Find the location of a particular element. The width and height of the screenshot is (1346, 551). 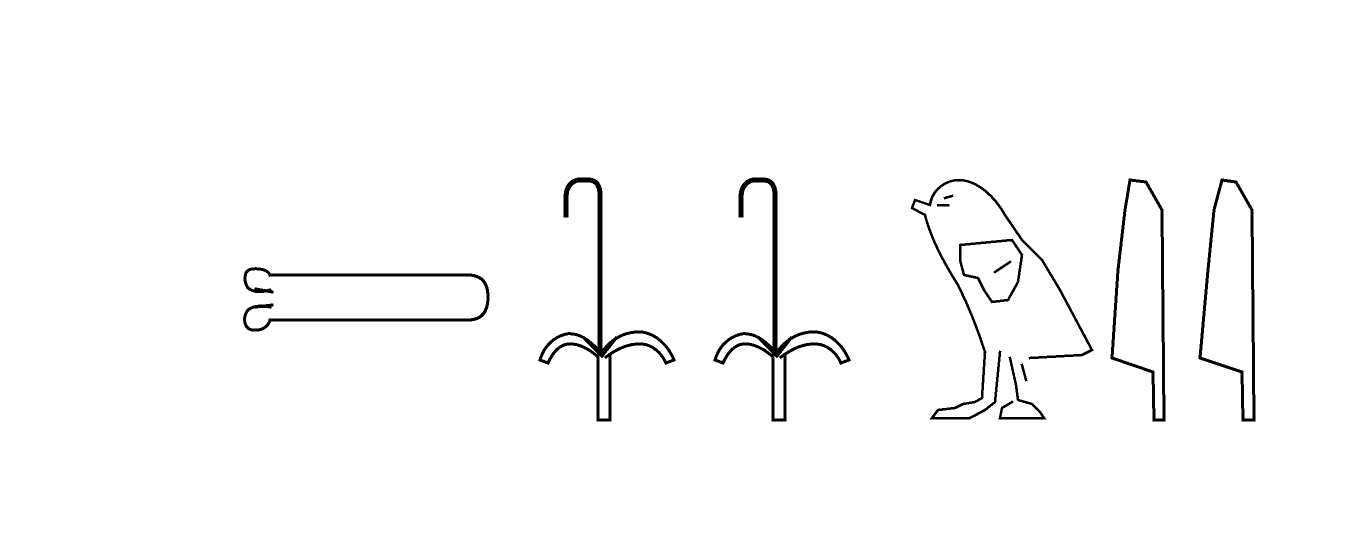

falcon-hieroglyph-icon is located at coordinates (1002, 299).